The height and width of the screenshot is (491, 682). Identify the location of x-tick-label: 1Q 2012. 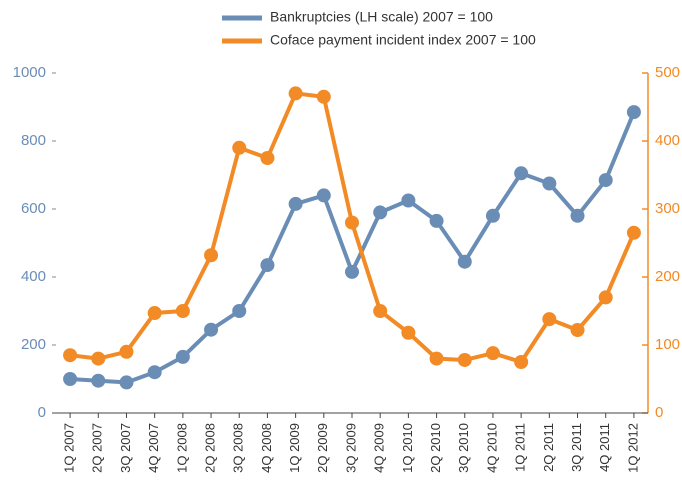
(632, 448).